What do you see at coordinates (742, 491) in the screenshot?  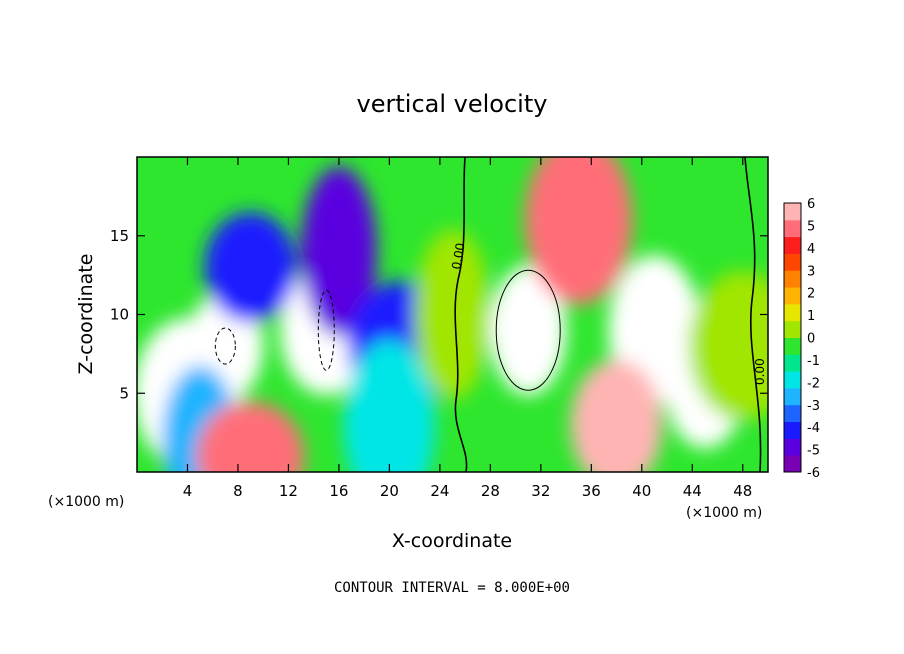 I see `x-tick-label: 48` at bounding box center [742, 491].